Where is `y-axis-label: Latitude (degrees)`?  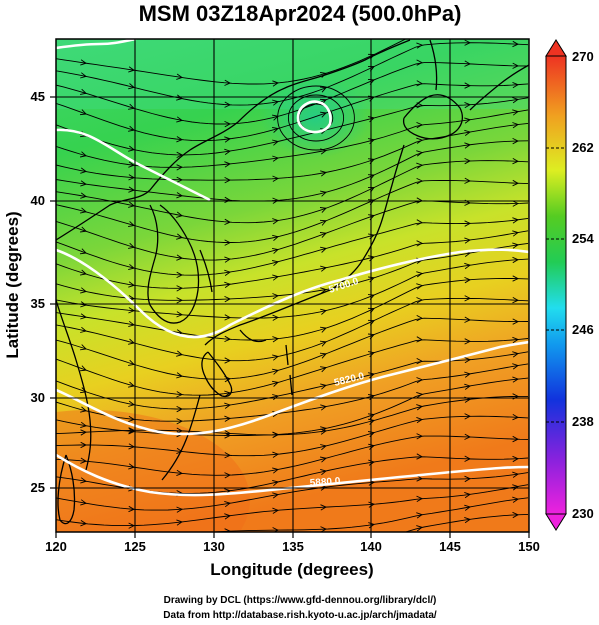 y-axis-label: Latitude (degrees) is located at coordinates (12, 284).